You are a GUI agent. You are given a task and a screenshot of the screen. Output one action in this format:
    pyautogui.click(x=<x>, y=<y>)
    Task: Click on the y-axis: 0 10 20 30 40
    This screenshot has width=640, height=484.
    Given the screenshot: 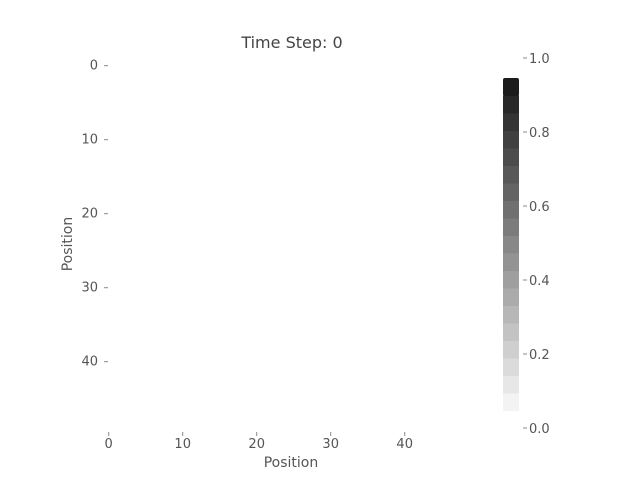 What is the action you would take?
    pyautogui.click(x=94, y=214)
    